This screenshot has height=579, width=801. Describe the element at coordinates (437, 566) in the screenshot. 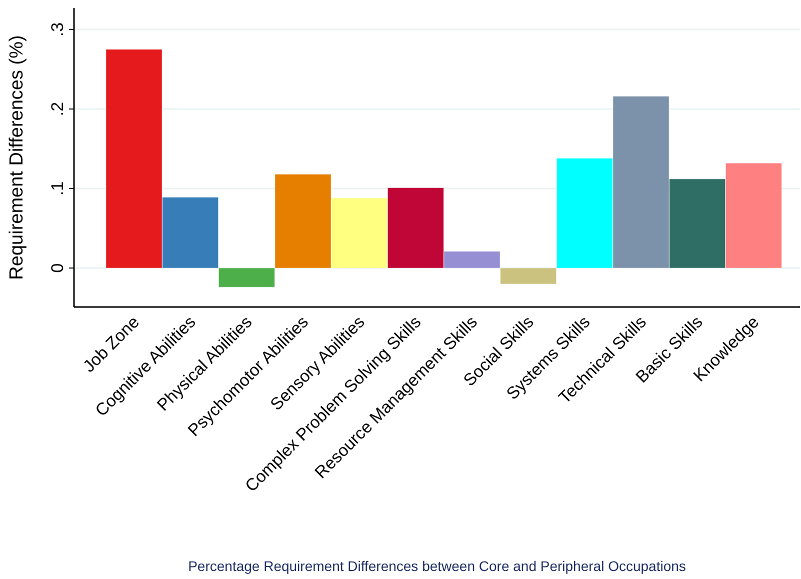

I see `x-axis-title: Percentage Requirement Differences between Core and Peripheral Occupations` at that location.